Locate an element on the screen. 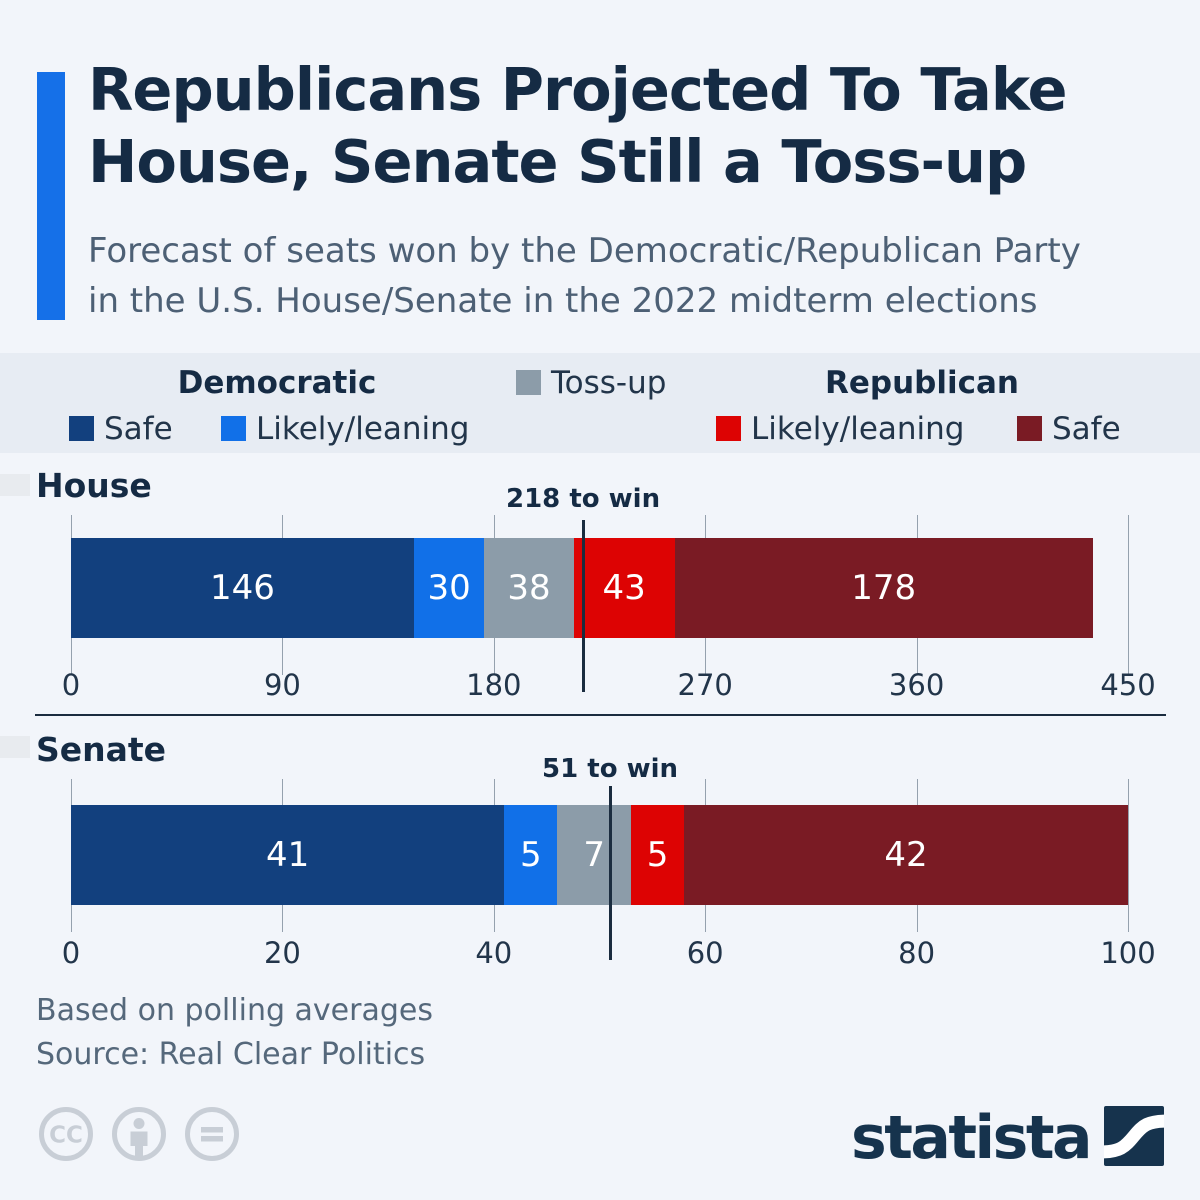 Image resolution: width=1200 pixels, height=1200 pixels. footer-source: Source: Real Clear Politics is located at coordinates (231, 1054).